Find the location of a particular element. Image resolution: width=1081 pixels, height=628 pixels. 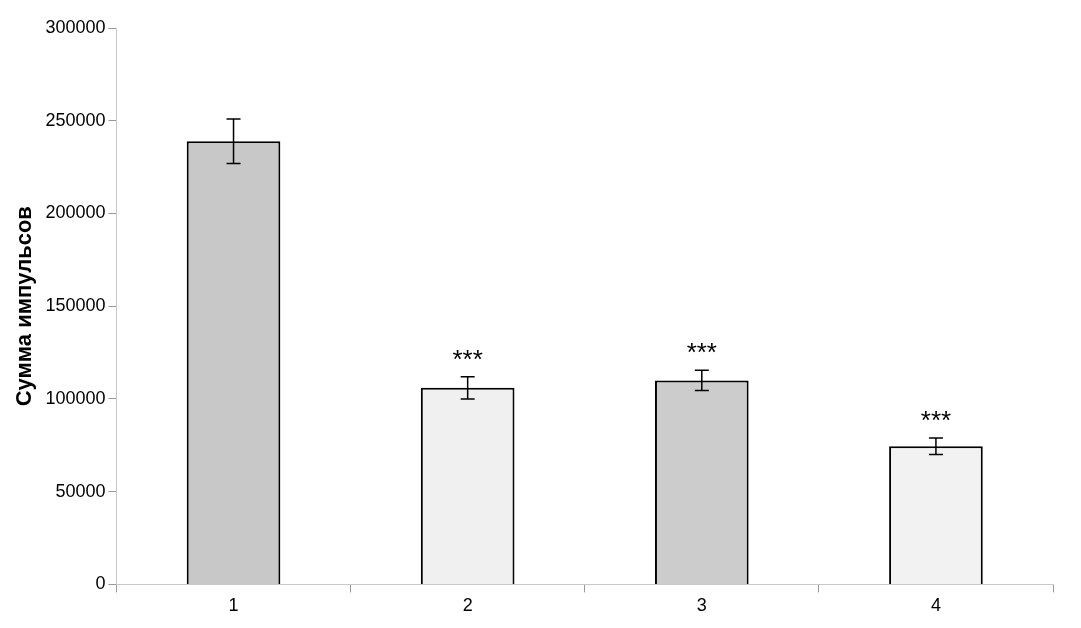

y-tick-label: 0 is located at coordinates (100, 583).